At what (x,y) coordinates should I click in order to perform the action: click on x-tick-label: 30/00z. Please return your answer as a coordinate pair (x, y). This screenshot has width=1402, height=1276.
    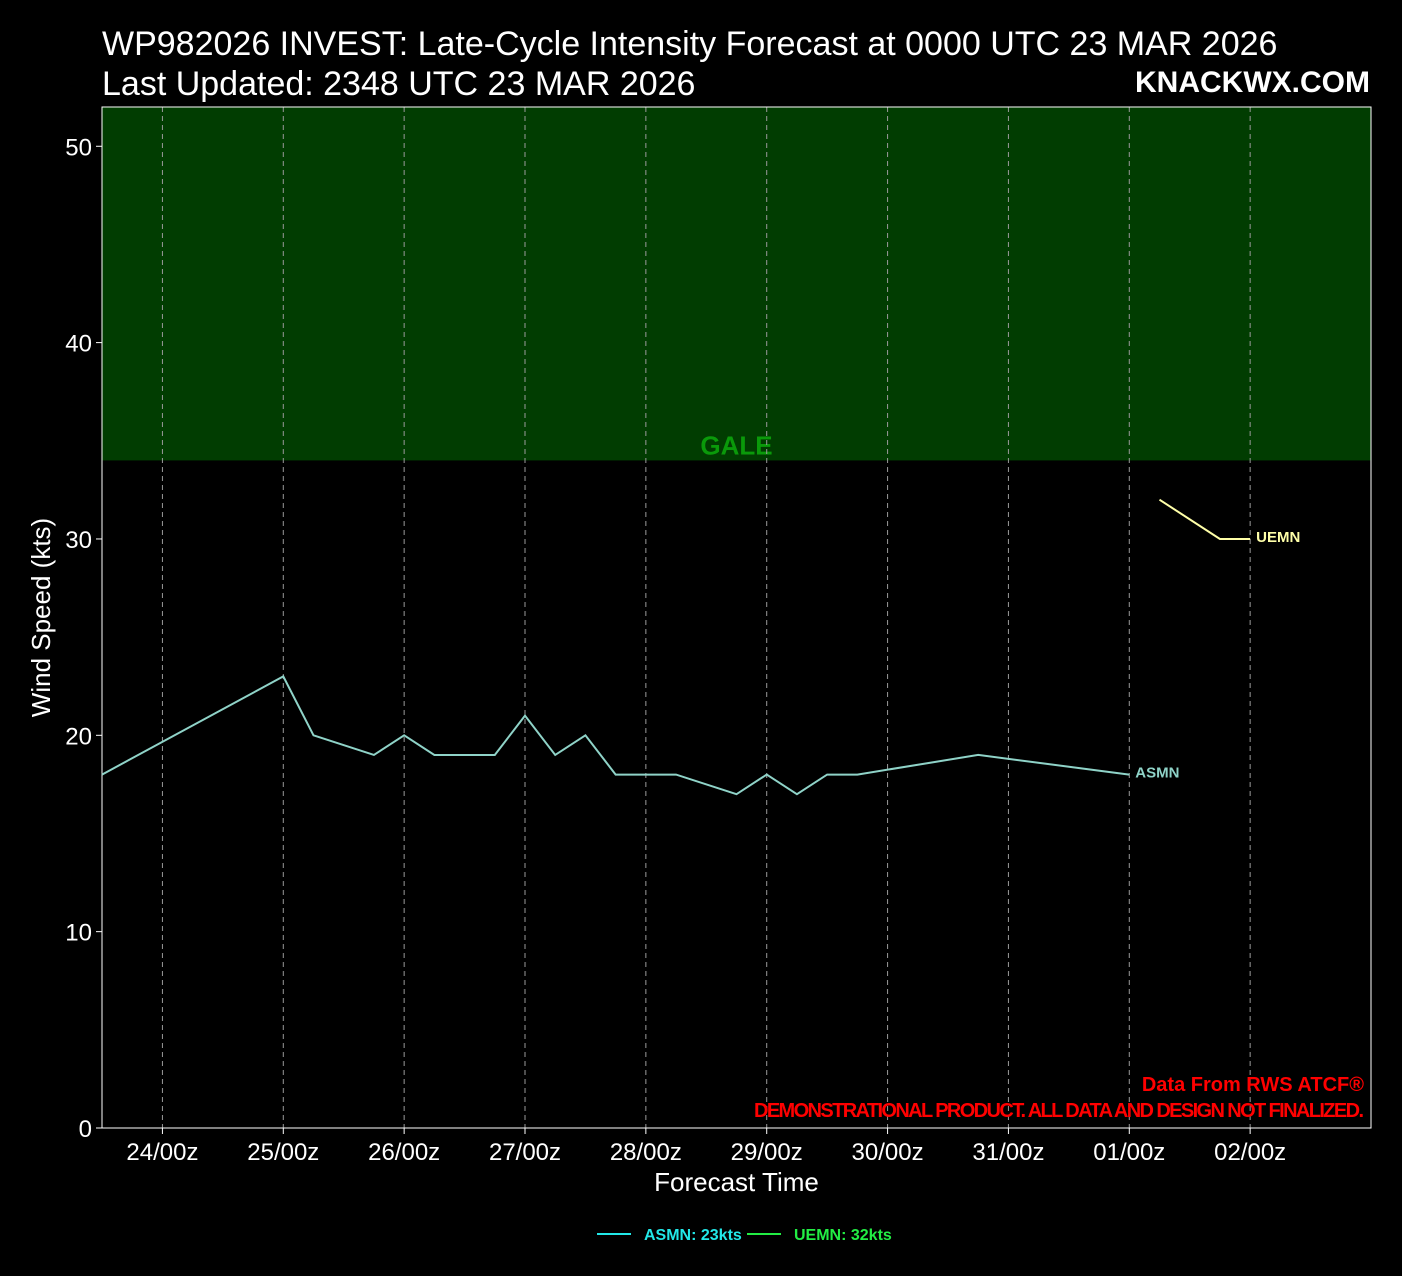
    Looking at the image, I should click on (888, 1152).